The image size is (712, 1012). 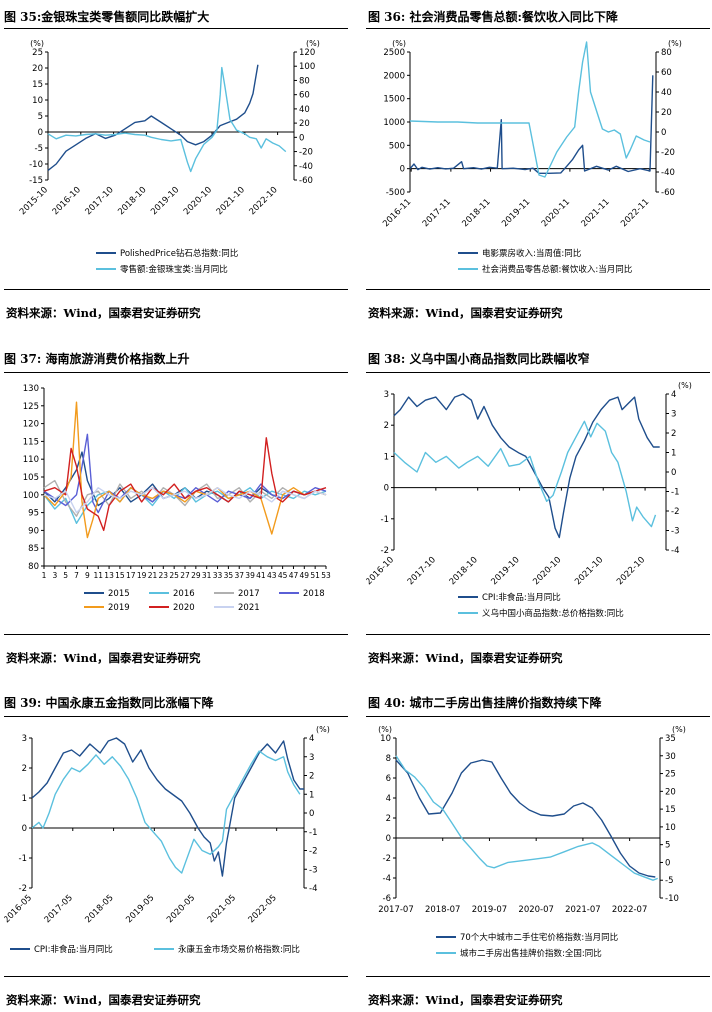 I want to click on right-tick-label: 5, so click(x=667, y=846).